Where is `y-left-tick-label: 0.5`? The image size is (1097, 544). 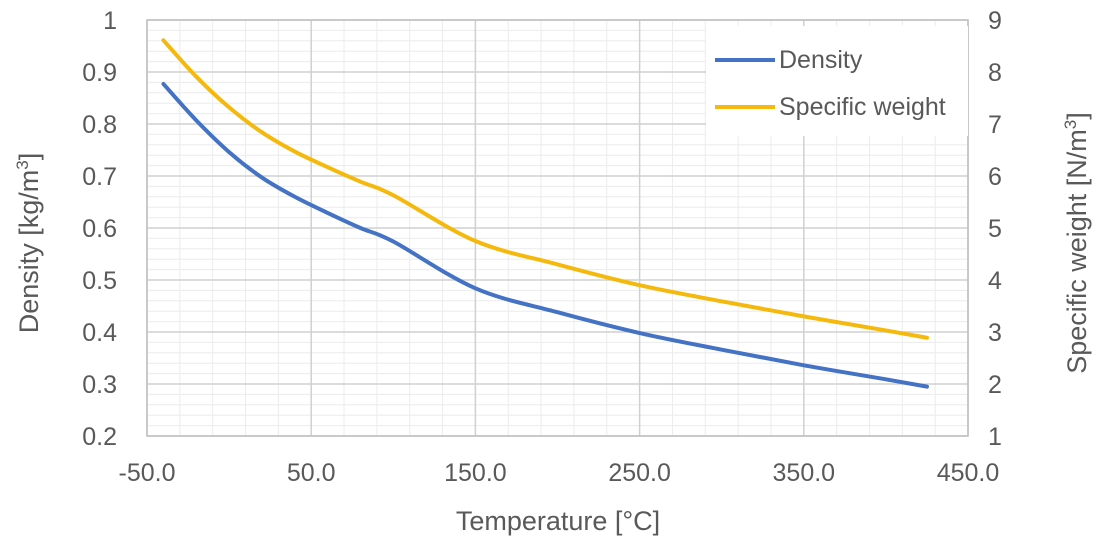 y-left-tick-label: 0.5 is located at coordinates (99, 281).